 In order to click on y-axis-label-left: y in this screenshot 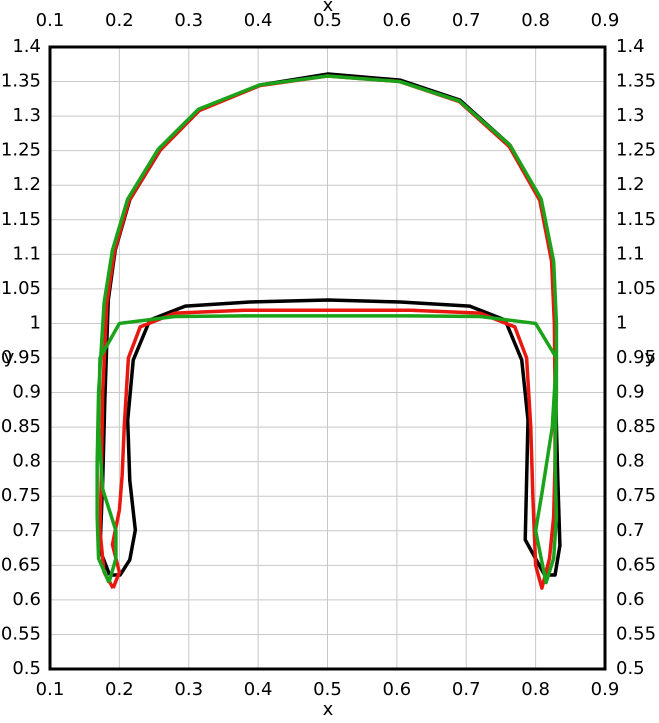, I will do `click(9, 357)`.